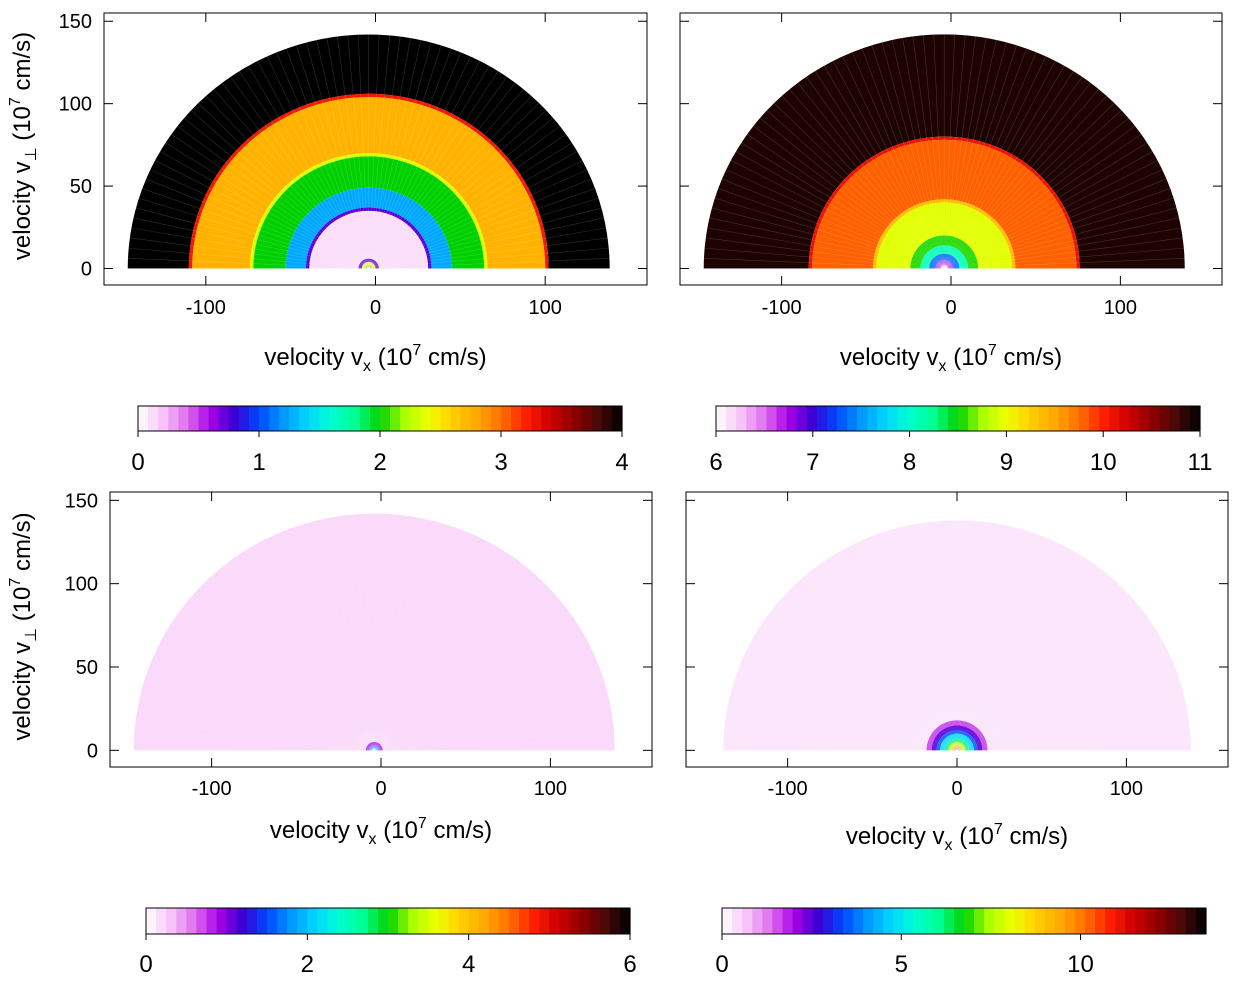 Image resolution: width=1246 pixels, height=983 pixels. Describe the element at coordinates (258, 462) in the screenshot. I see `colorbar-tick-label: 1` at that location.